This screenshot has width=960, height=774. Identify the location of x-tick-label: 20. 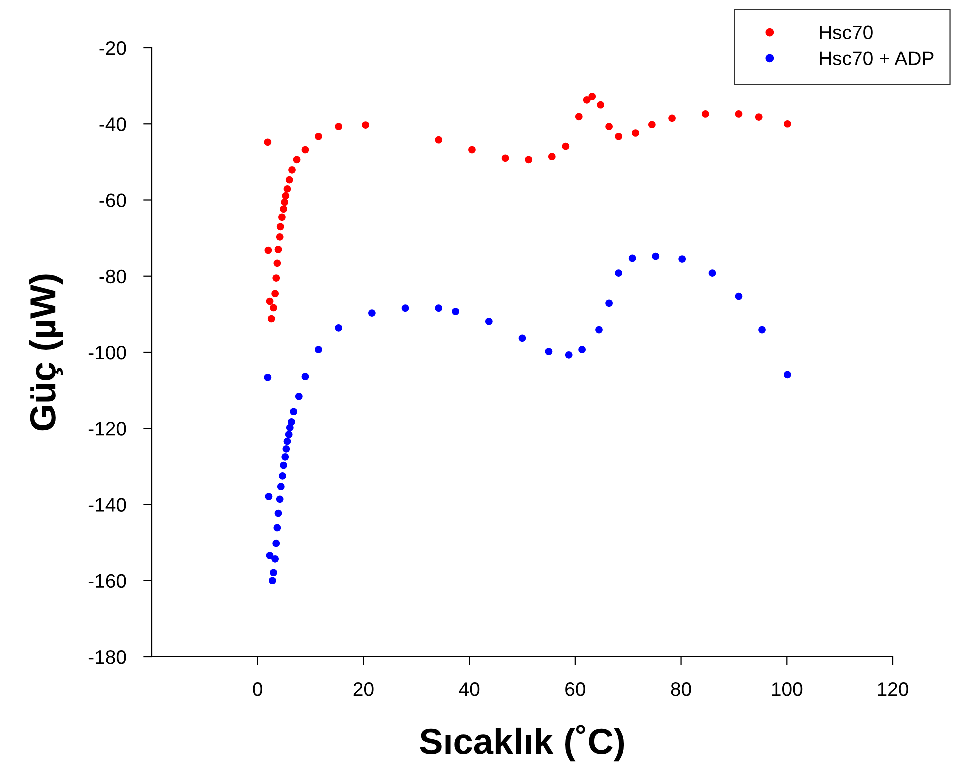
(364, 689).